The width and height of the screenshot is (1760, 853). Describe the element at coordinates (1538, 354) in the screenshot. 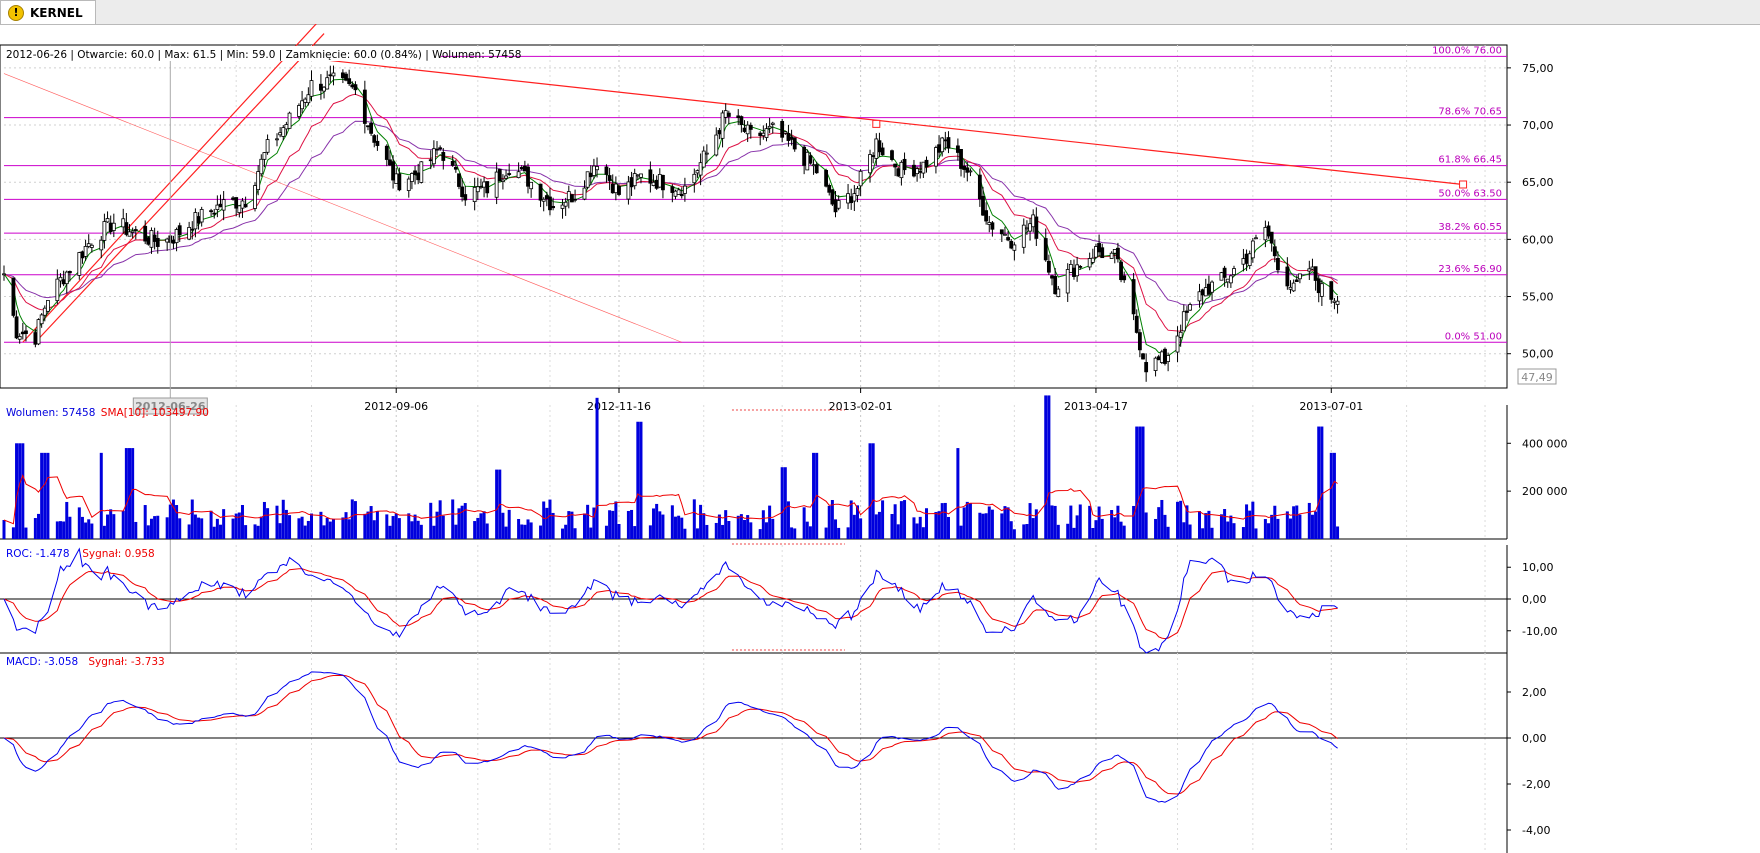

I see `price-tick-label: 50,00` at that location.